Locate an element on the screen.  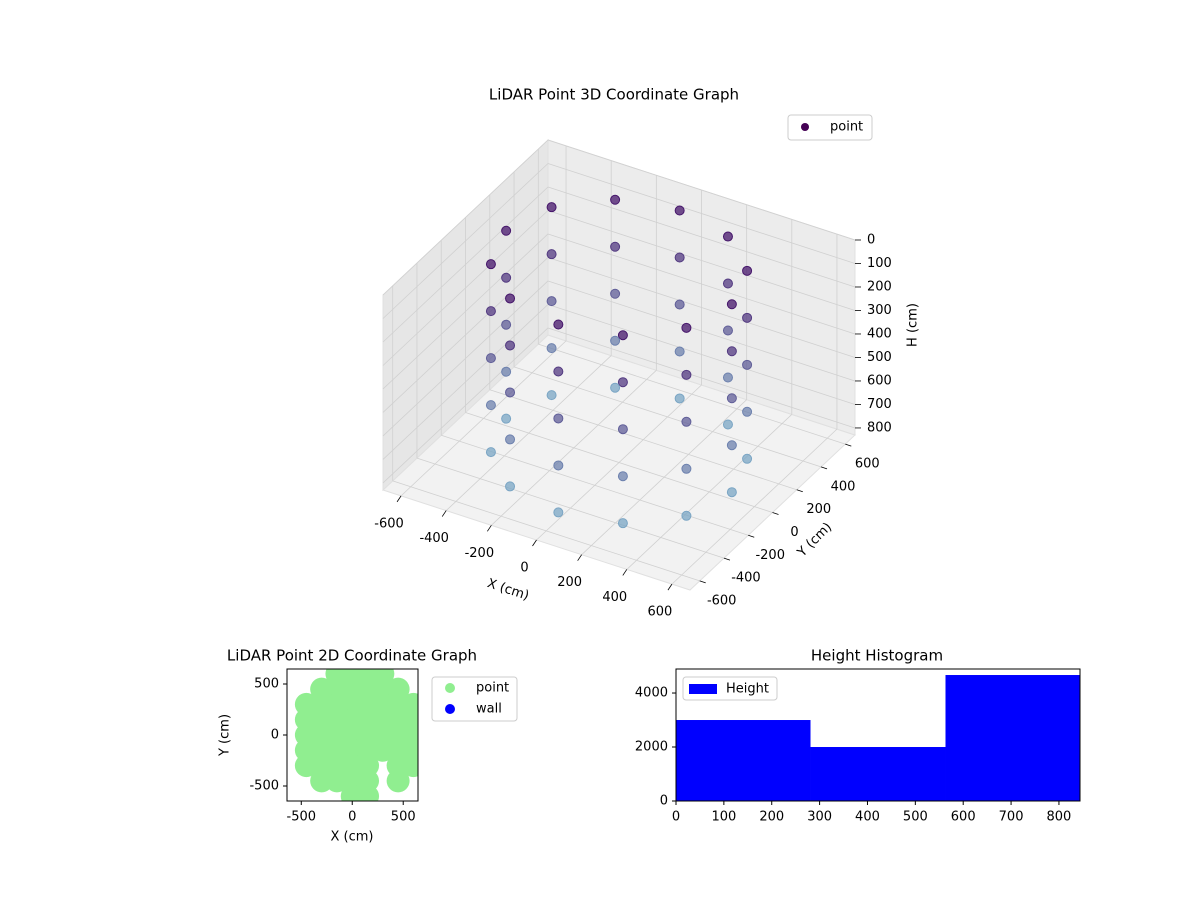
x-tick-label: 500 is located at coordinates (403, 817).